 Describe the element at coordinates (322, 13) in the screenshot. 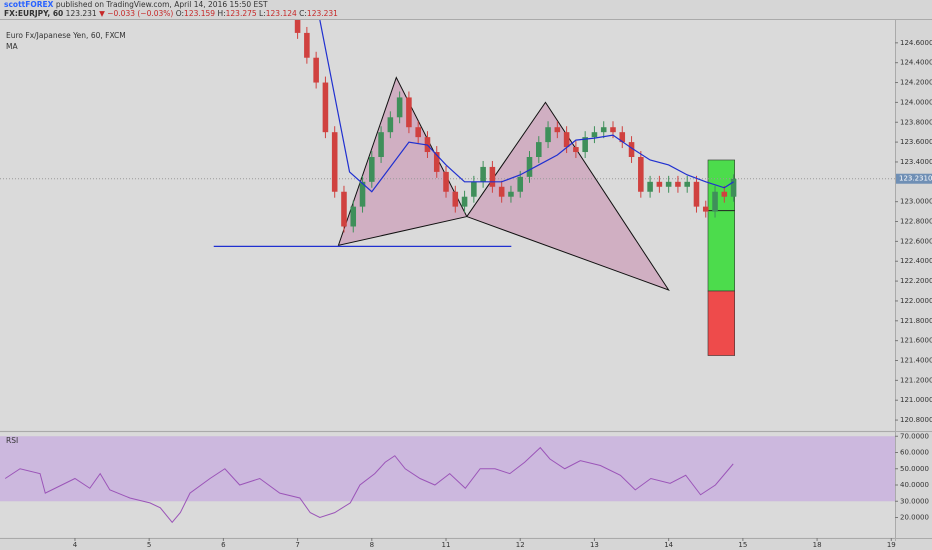

I see `c-value: 123.231` at that location.